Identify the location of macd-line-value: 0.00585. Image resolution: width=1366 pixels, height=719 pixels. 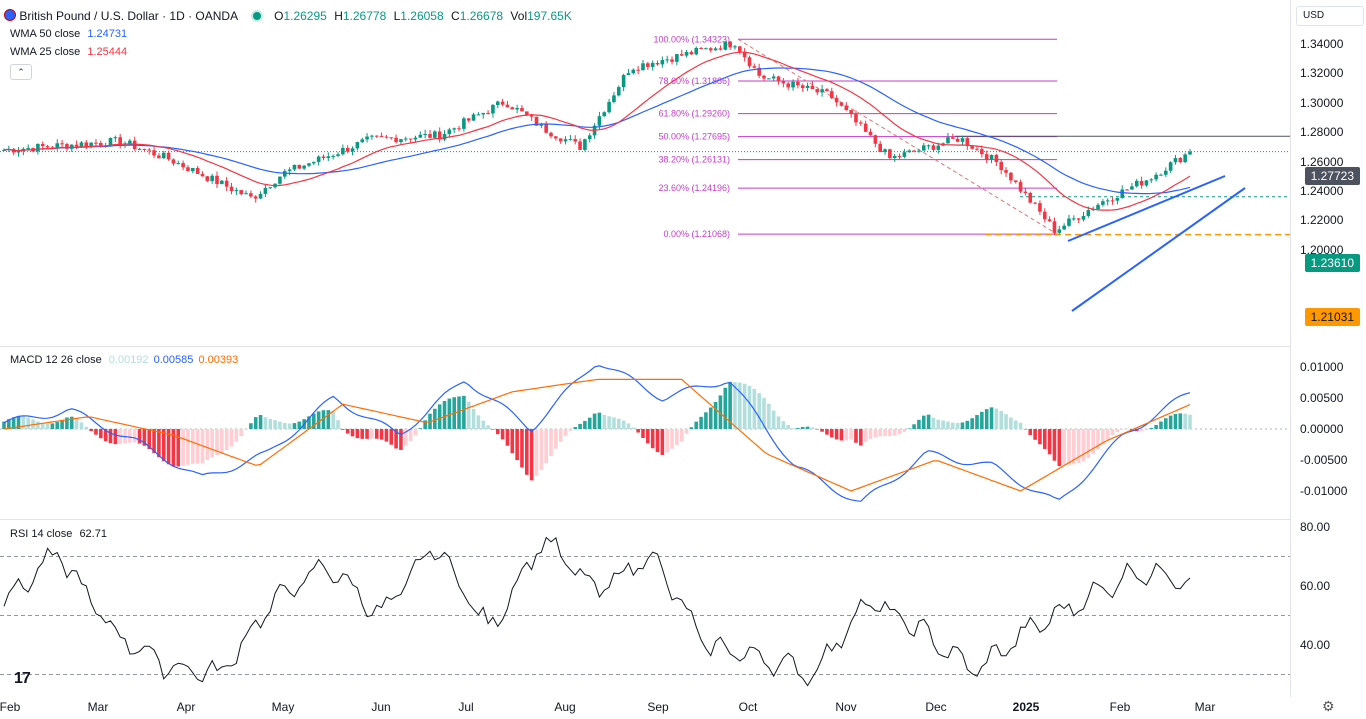
(173, 360).